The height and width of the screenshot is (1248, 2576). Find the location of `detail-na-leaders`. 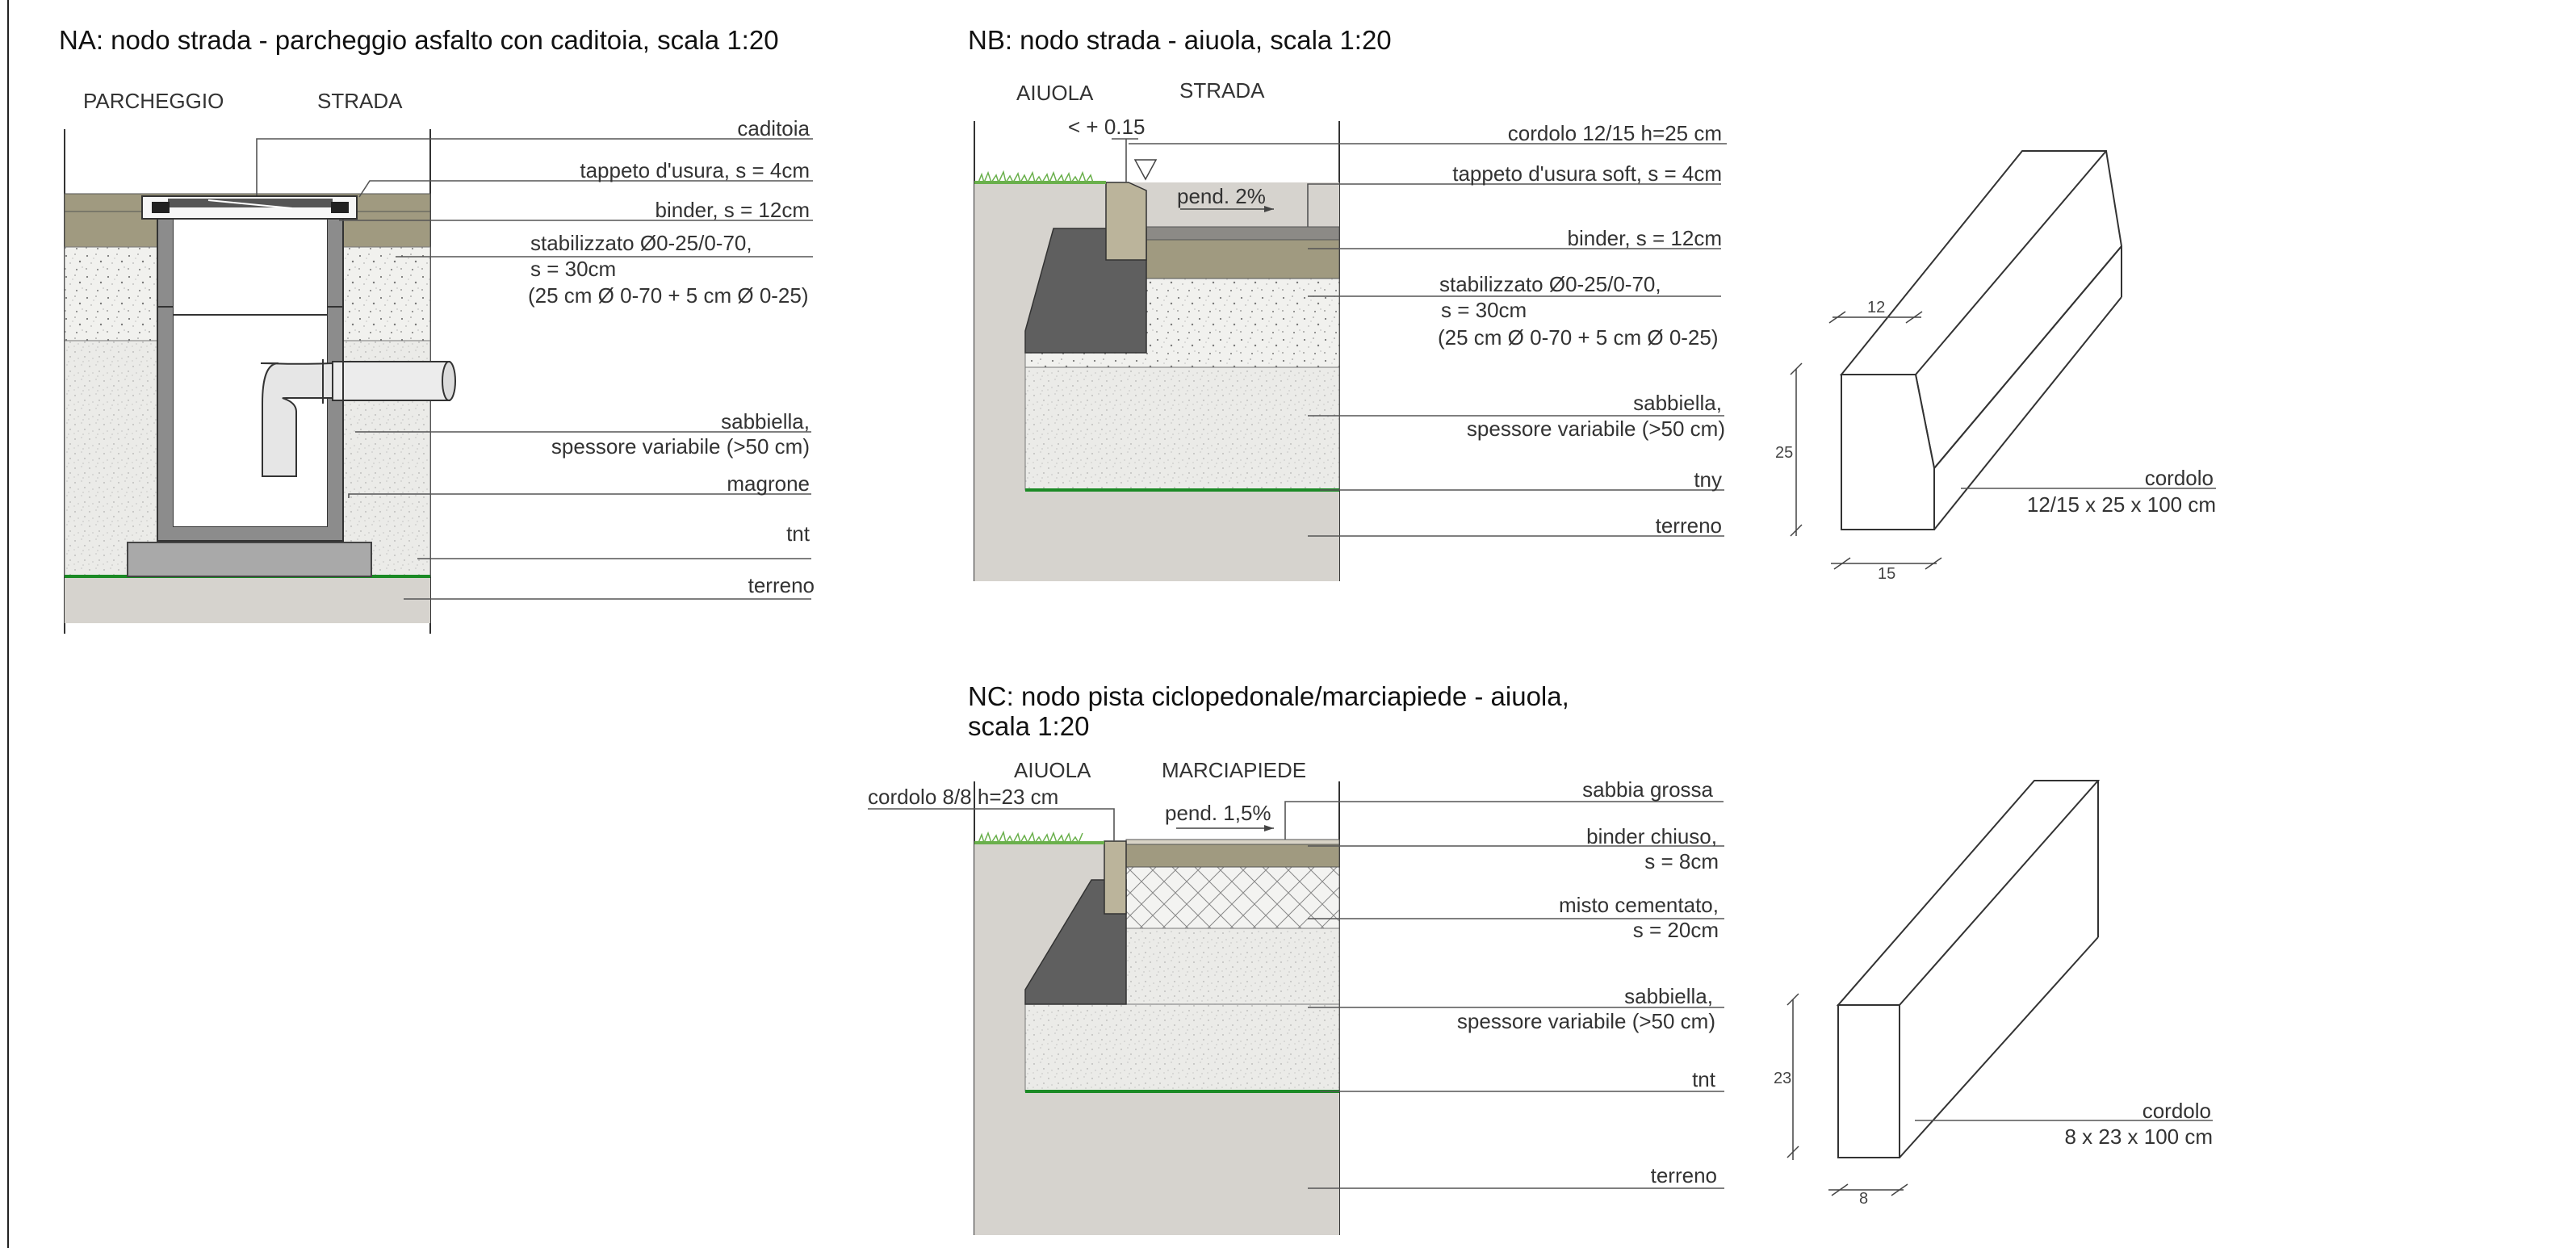

detail-na-leaders is located at coordinates (534, 369).